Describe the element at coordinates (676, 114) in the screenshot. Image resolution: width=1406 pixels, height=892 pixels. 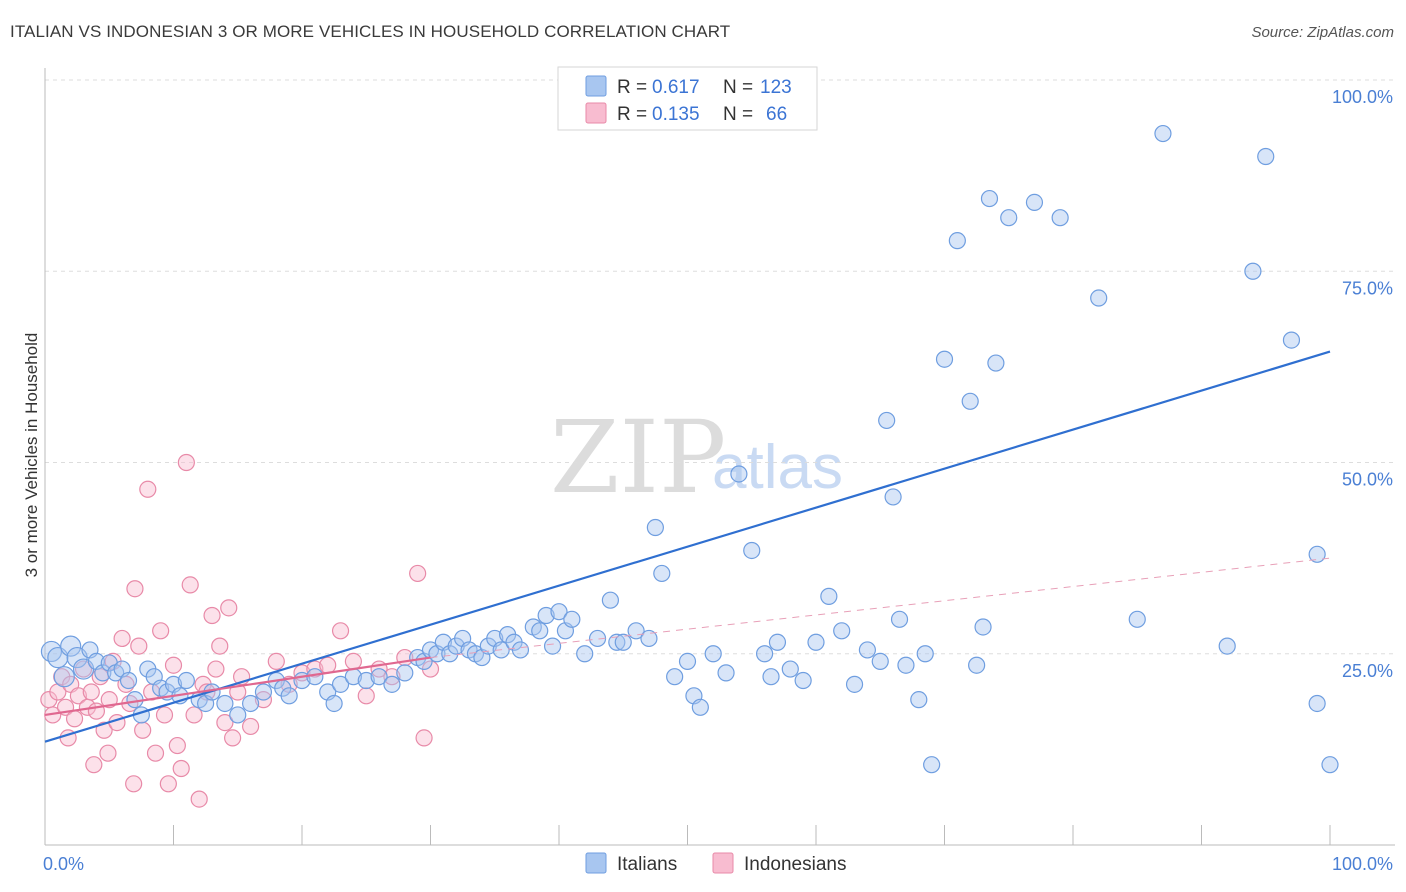
I see `legend-r-value: 0.135` at that location.